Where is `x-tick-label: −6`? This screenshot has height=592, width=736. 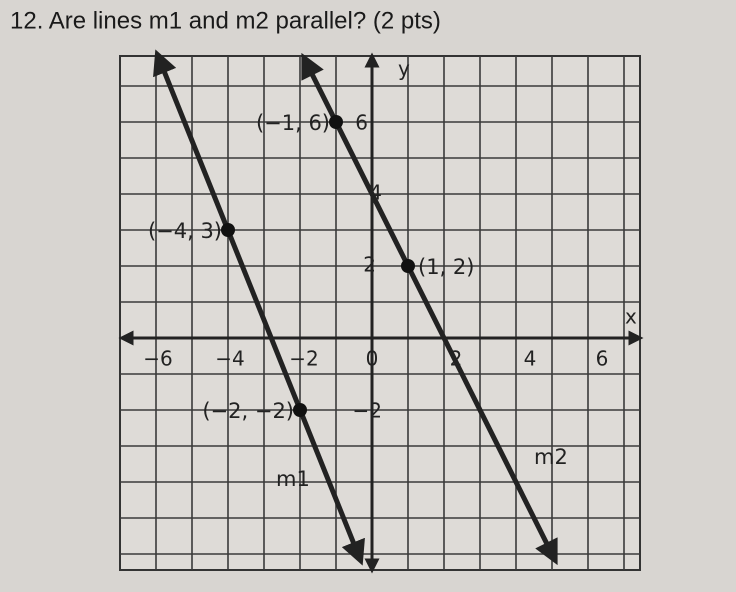
x-tick-label: −6 is located at coordinates (157, 359).